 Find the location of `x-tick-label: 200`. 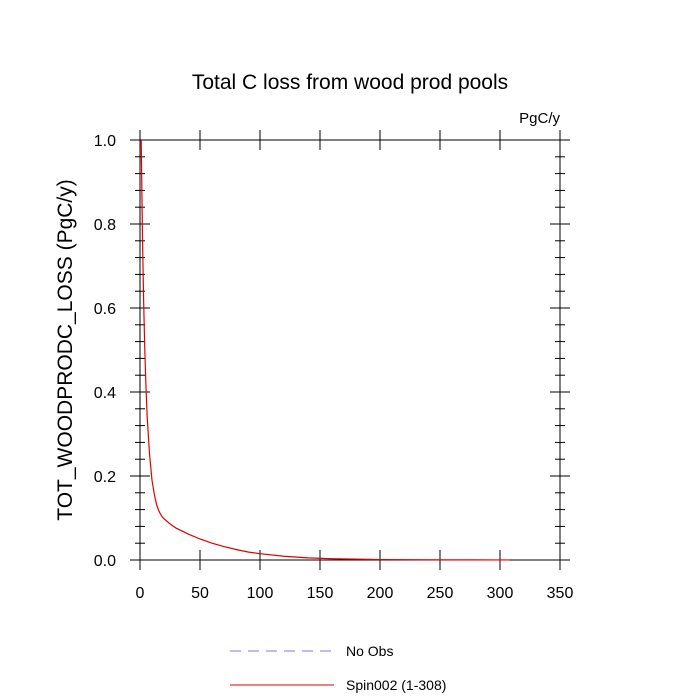

x-tick-label: 200 is located at coordinates (380, 593).